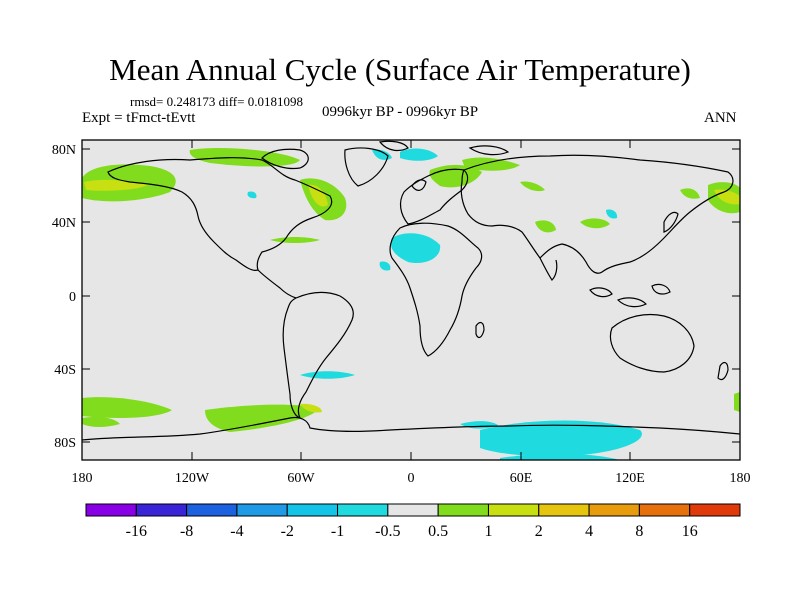 The image size is (800, 600). Describe the element at coordinates (720, 118) in the screenshot. I see `season-text: ANN` at that location.